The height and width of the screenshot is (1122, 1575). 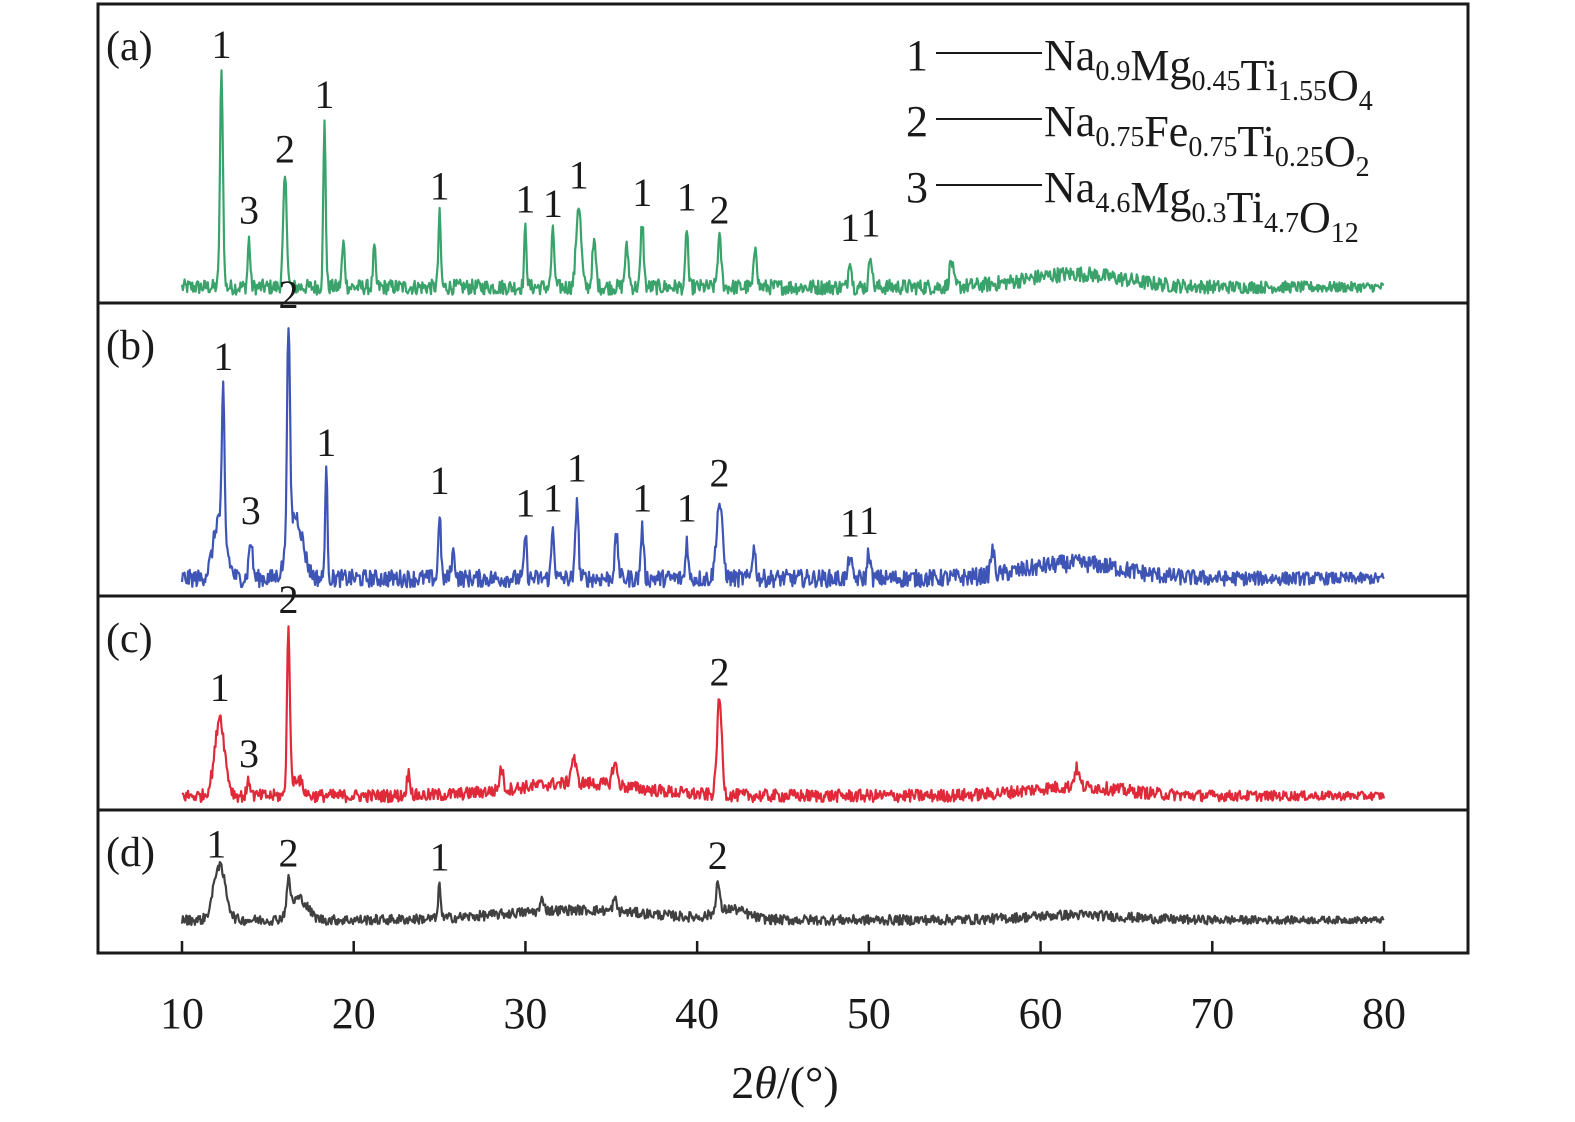 What do you see at coordinates (1212, 1013) in the screenshot?
I see `x-tick-label: 70` at bounding box center [1212, 1013].